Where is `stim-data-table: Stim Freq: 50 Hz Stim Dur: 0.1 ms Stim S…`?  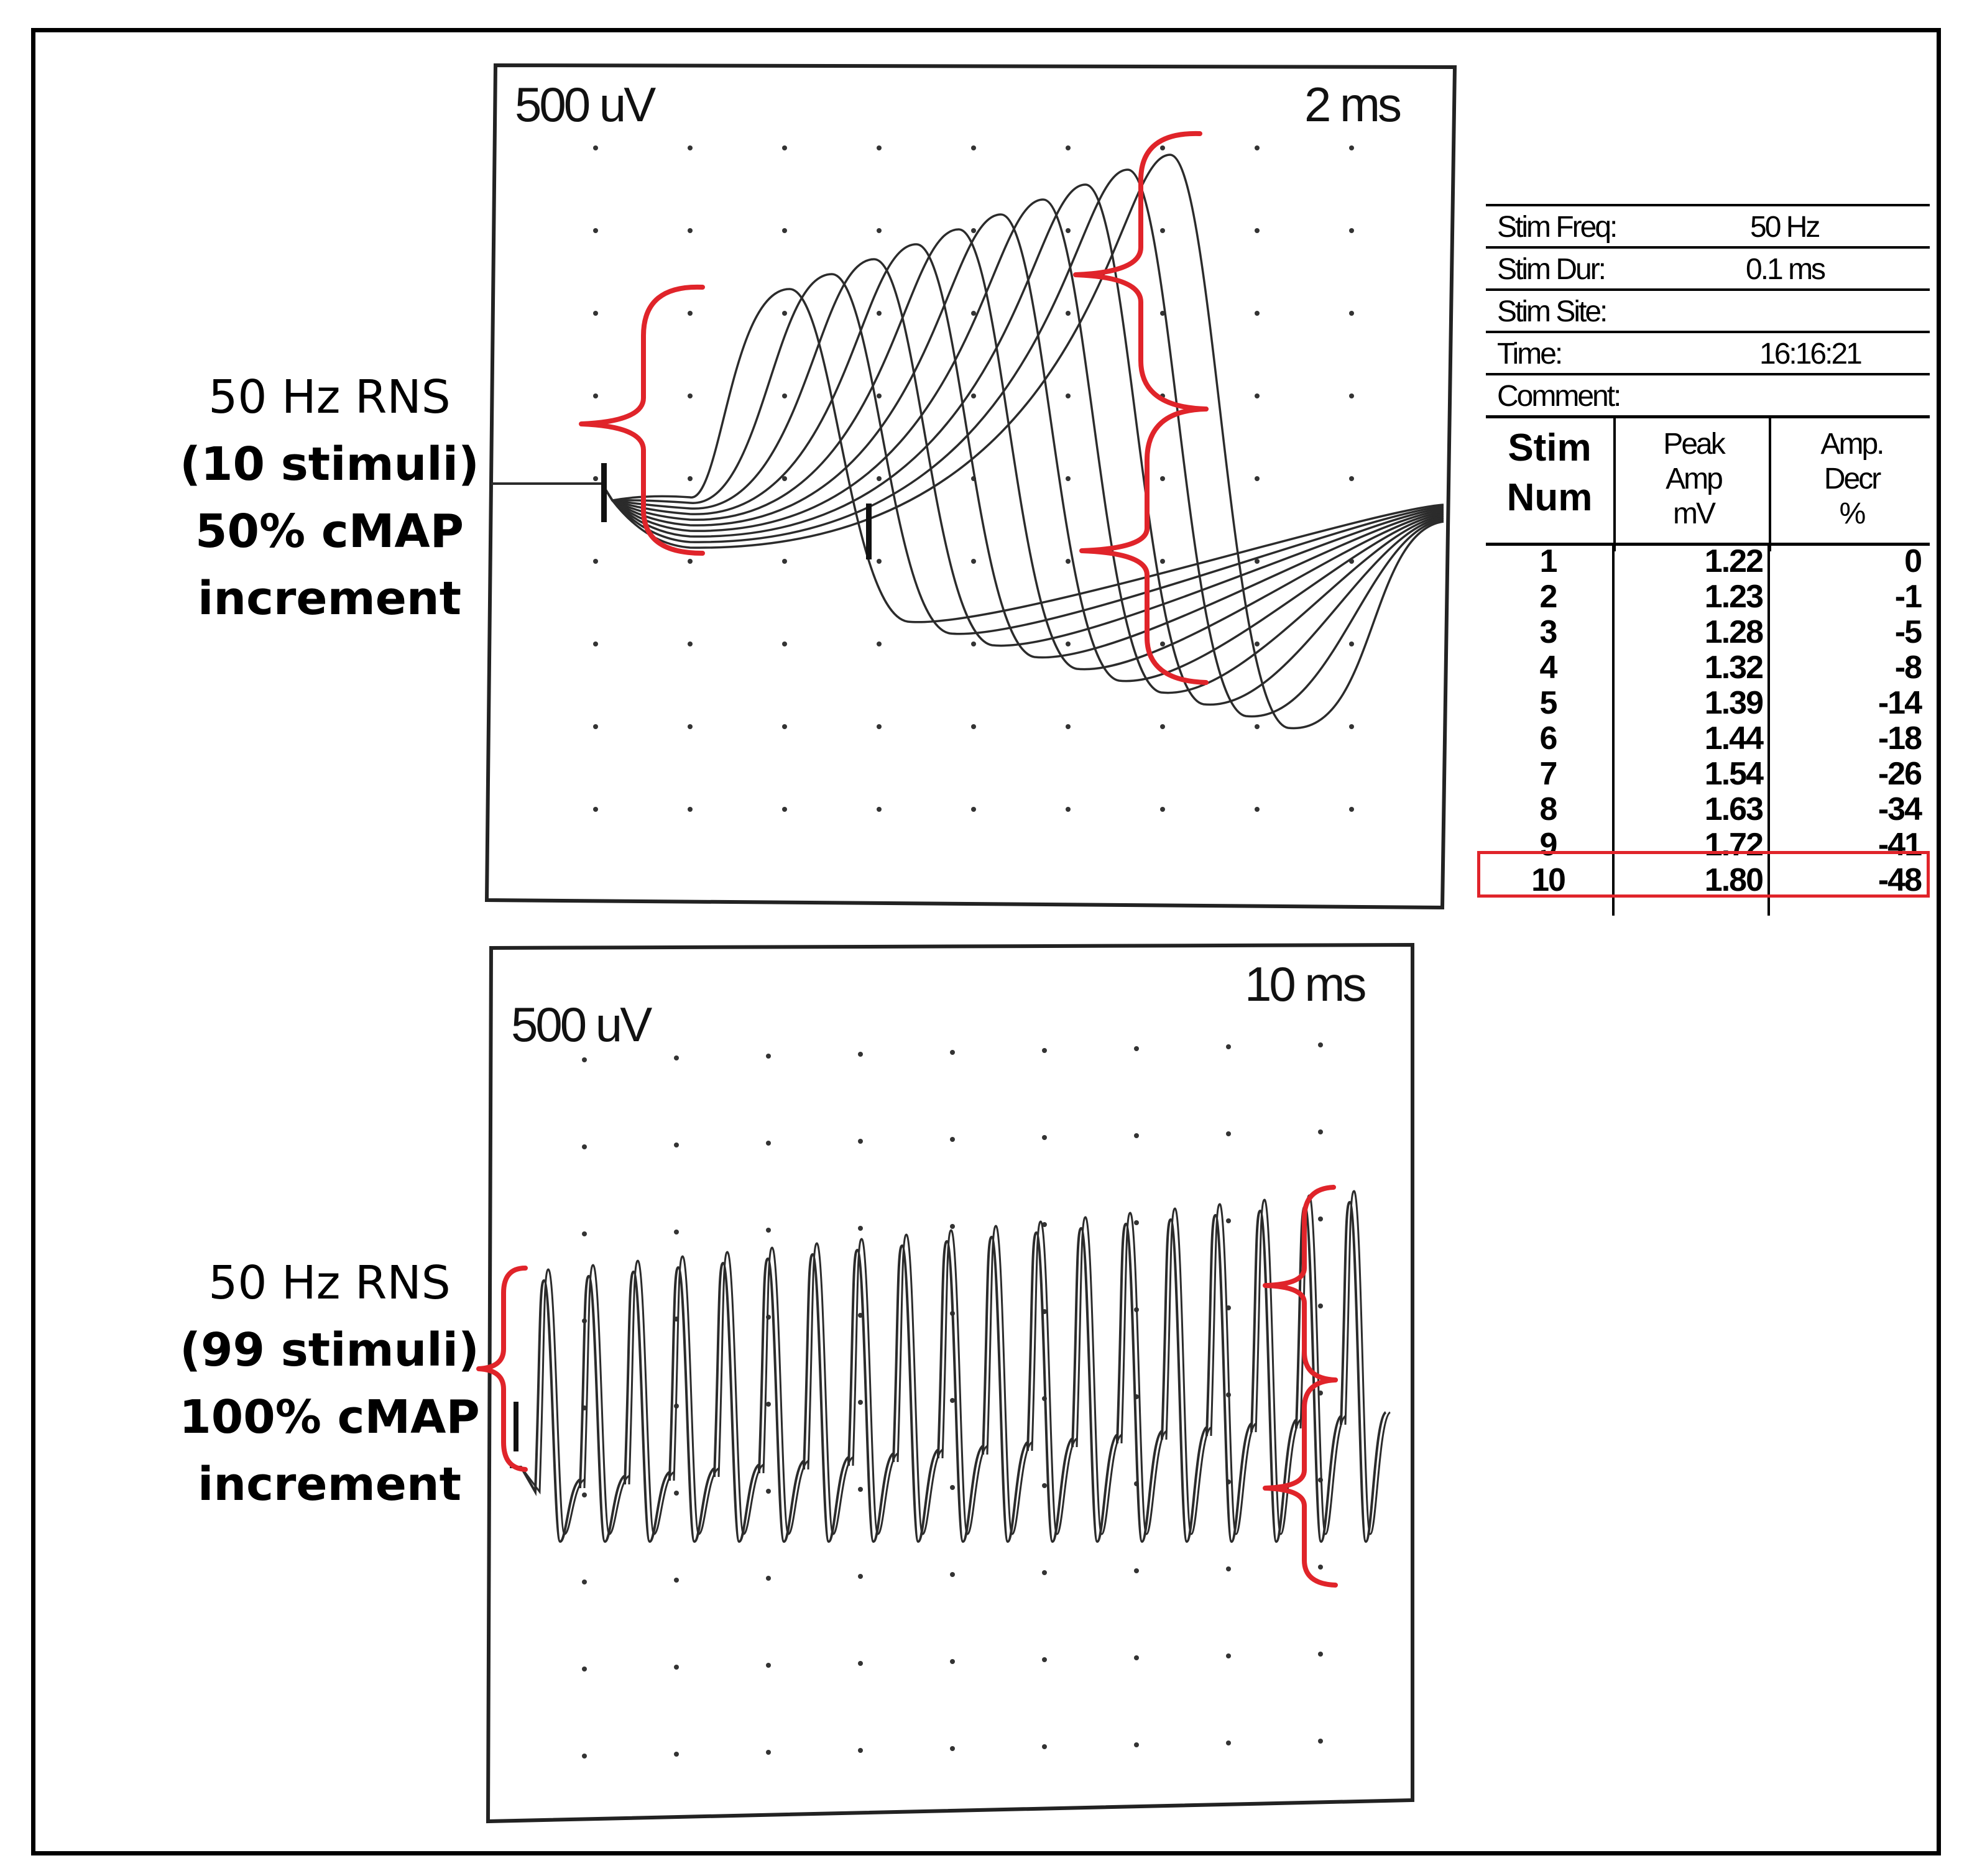 stim-data-table: Stim Freq: 50 Hz Stim Dur: 0.1 ms Stim S… is located at coordinates (1703, 560).